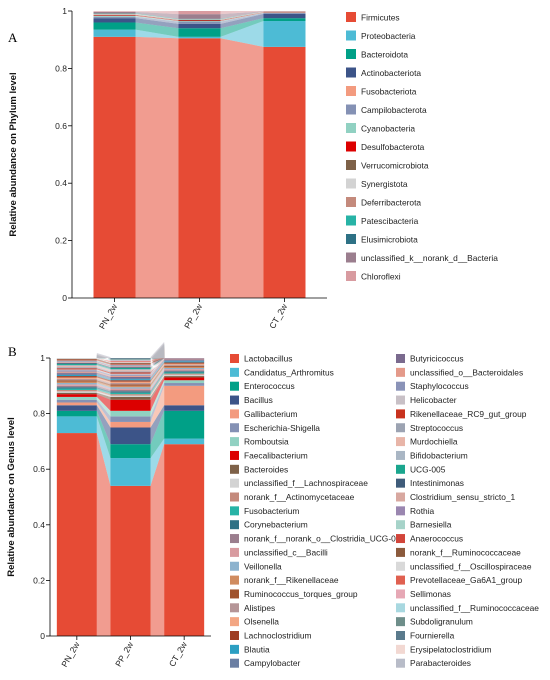 Image resolution: width=550 pixels, height=680 pixels. I want to click on legend-item-norank-f-rikenellaceae: norank_f__Rikenellaceae, so click(284, 580).